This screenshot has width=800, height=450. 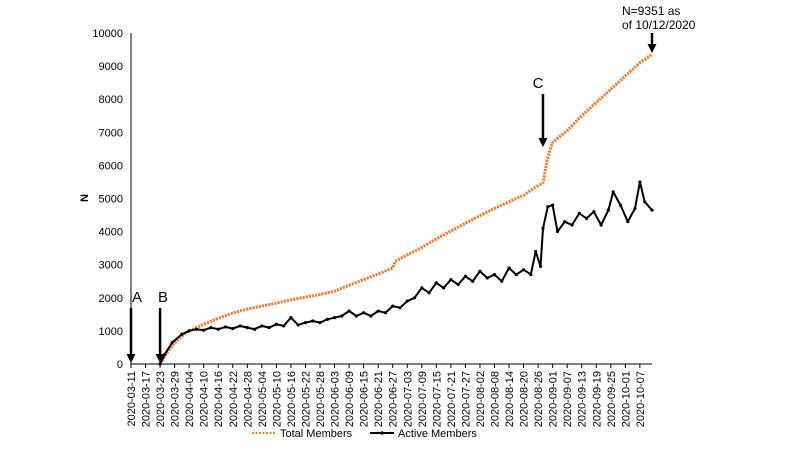 I want to click on x-tick-label: 2020-05-28, so click(x=321, y=399).